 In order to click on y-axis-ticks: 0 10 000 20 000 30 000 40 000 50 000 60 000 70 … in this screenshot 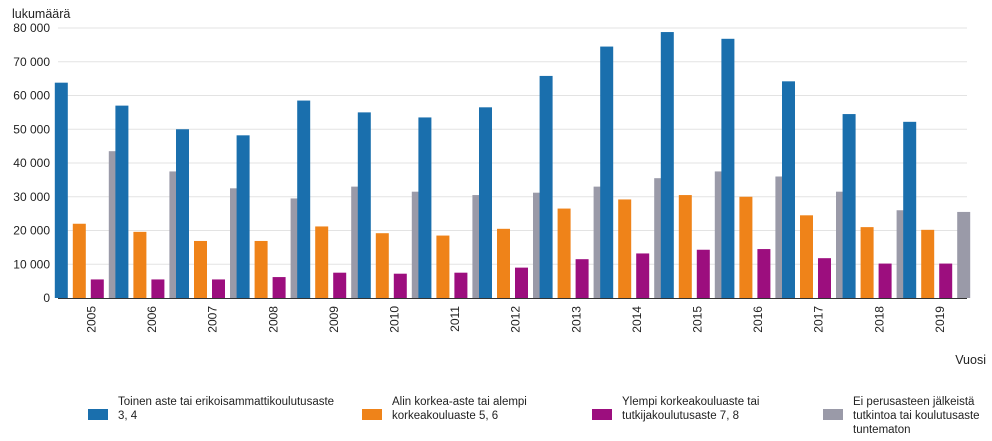, I will do `click(31, 163)`.